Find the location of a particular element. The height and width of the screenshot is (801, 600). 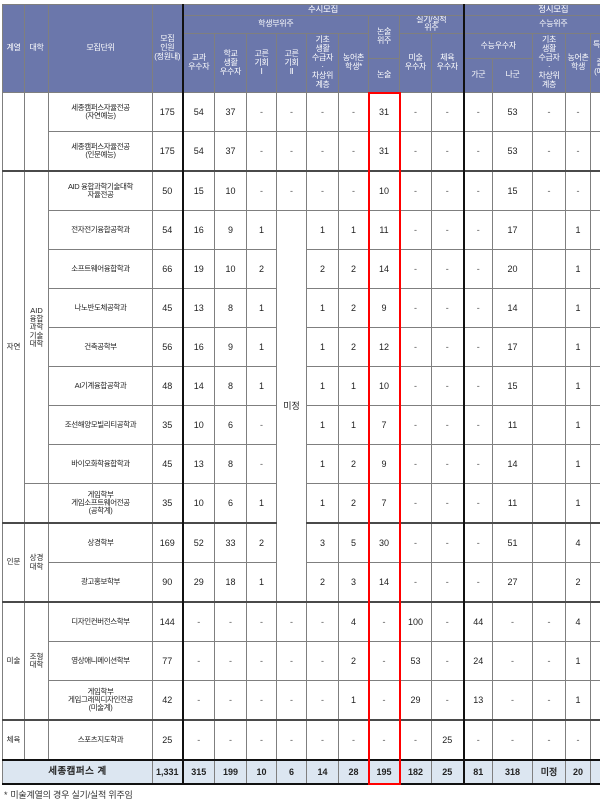

cell-value: 53 is located at coordinates (513, 112).